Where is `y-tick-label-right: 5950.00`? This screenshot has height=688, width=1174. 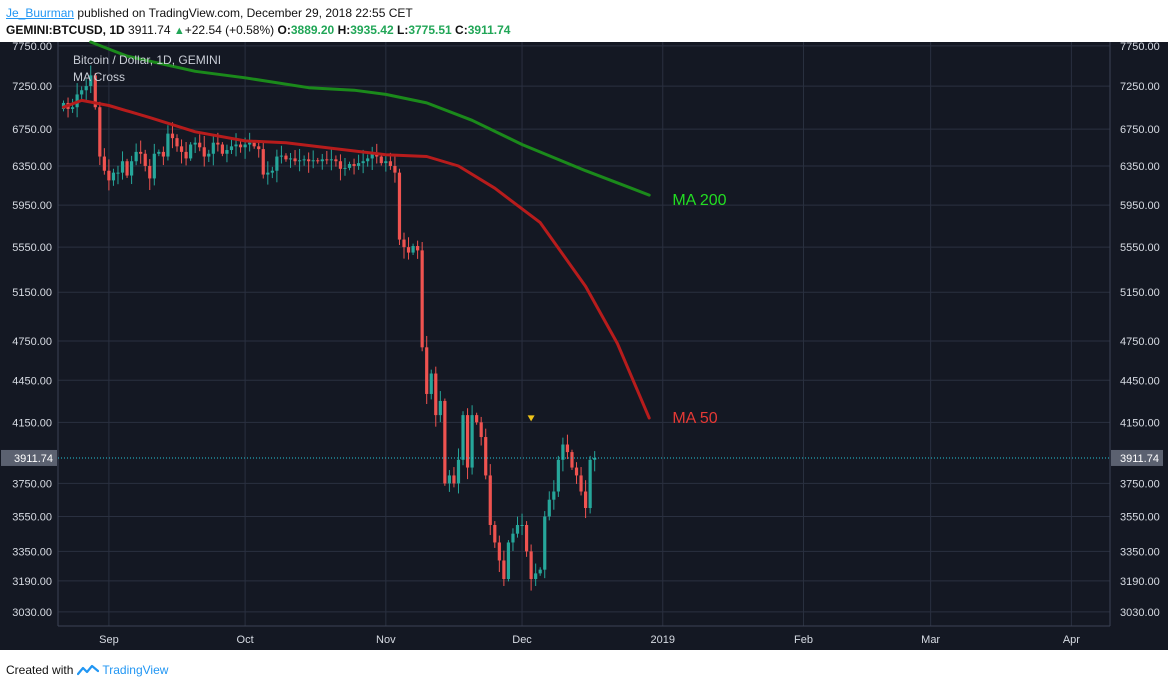 y-tick-label-right: 5950.00 is located at coordinates (1140, 206).